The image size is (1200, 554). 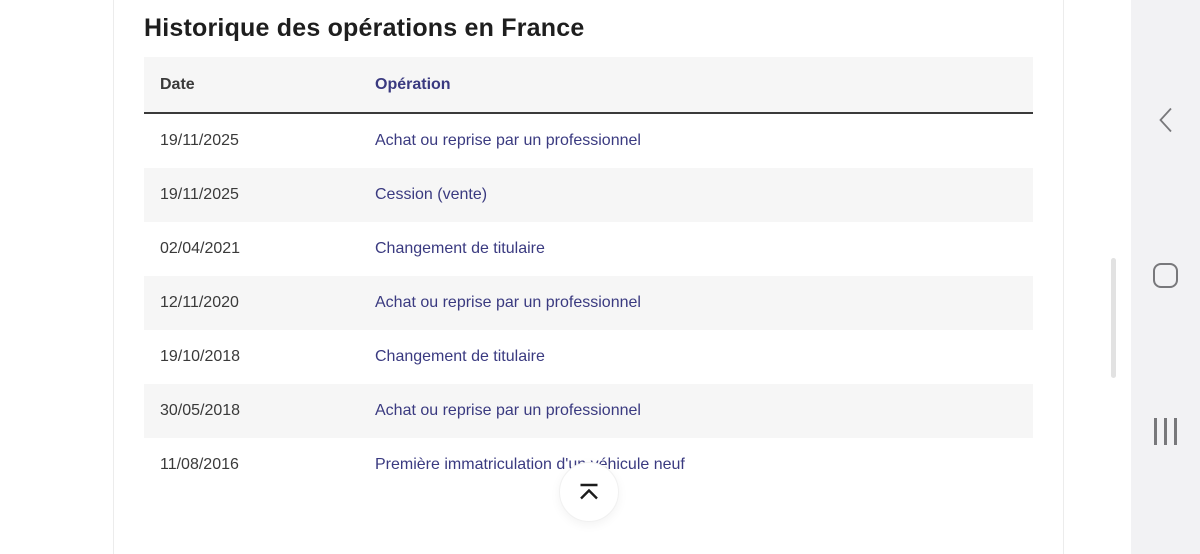 What do you see at coordinates (199, 302) in the screenshot?
I see `date-cell: 12/11/2020` at bounding box center [199, 302].